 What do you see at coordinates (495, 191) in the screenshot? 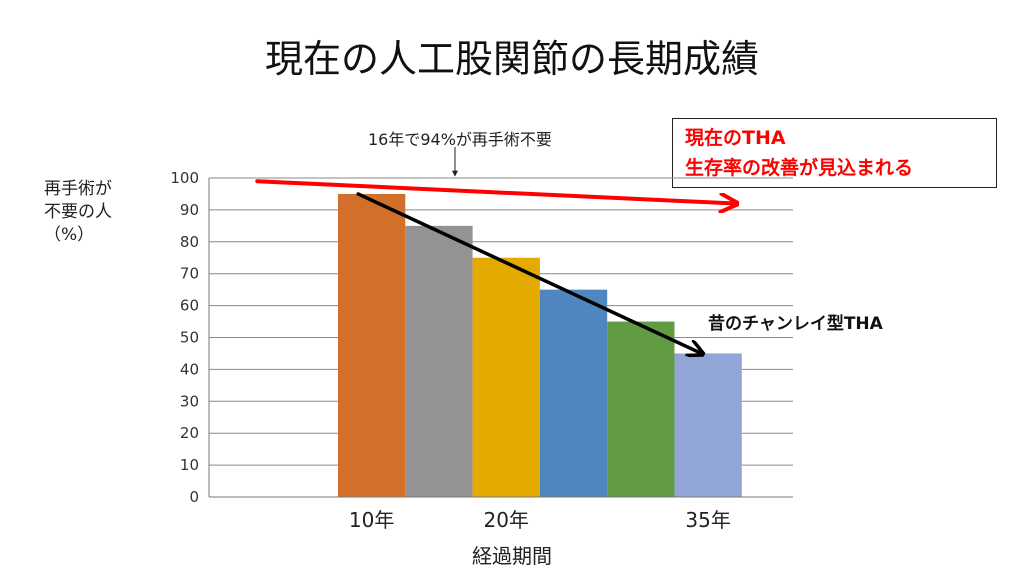
I see `trend-arrow-current-tha` at bounding box center [495, 191].